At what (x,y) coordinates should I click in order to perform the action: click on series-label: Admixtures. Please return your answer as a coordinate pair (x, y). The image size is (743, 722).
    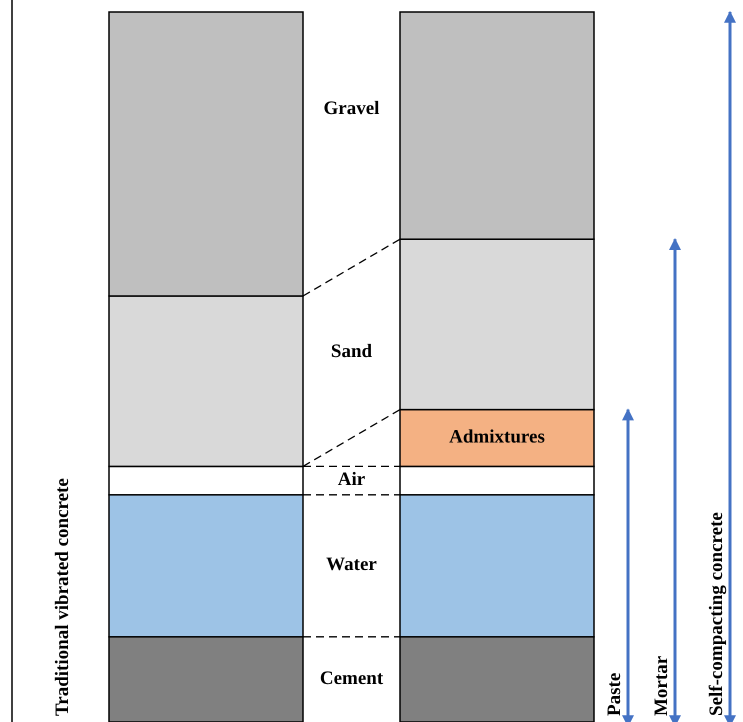
    Looking at the image, I should click on (497, 437).